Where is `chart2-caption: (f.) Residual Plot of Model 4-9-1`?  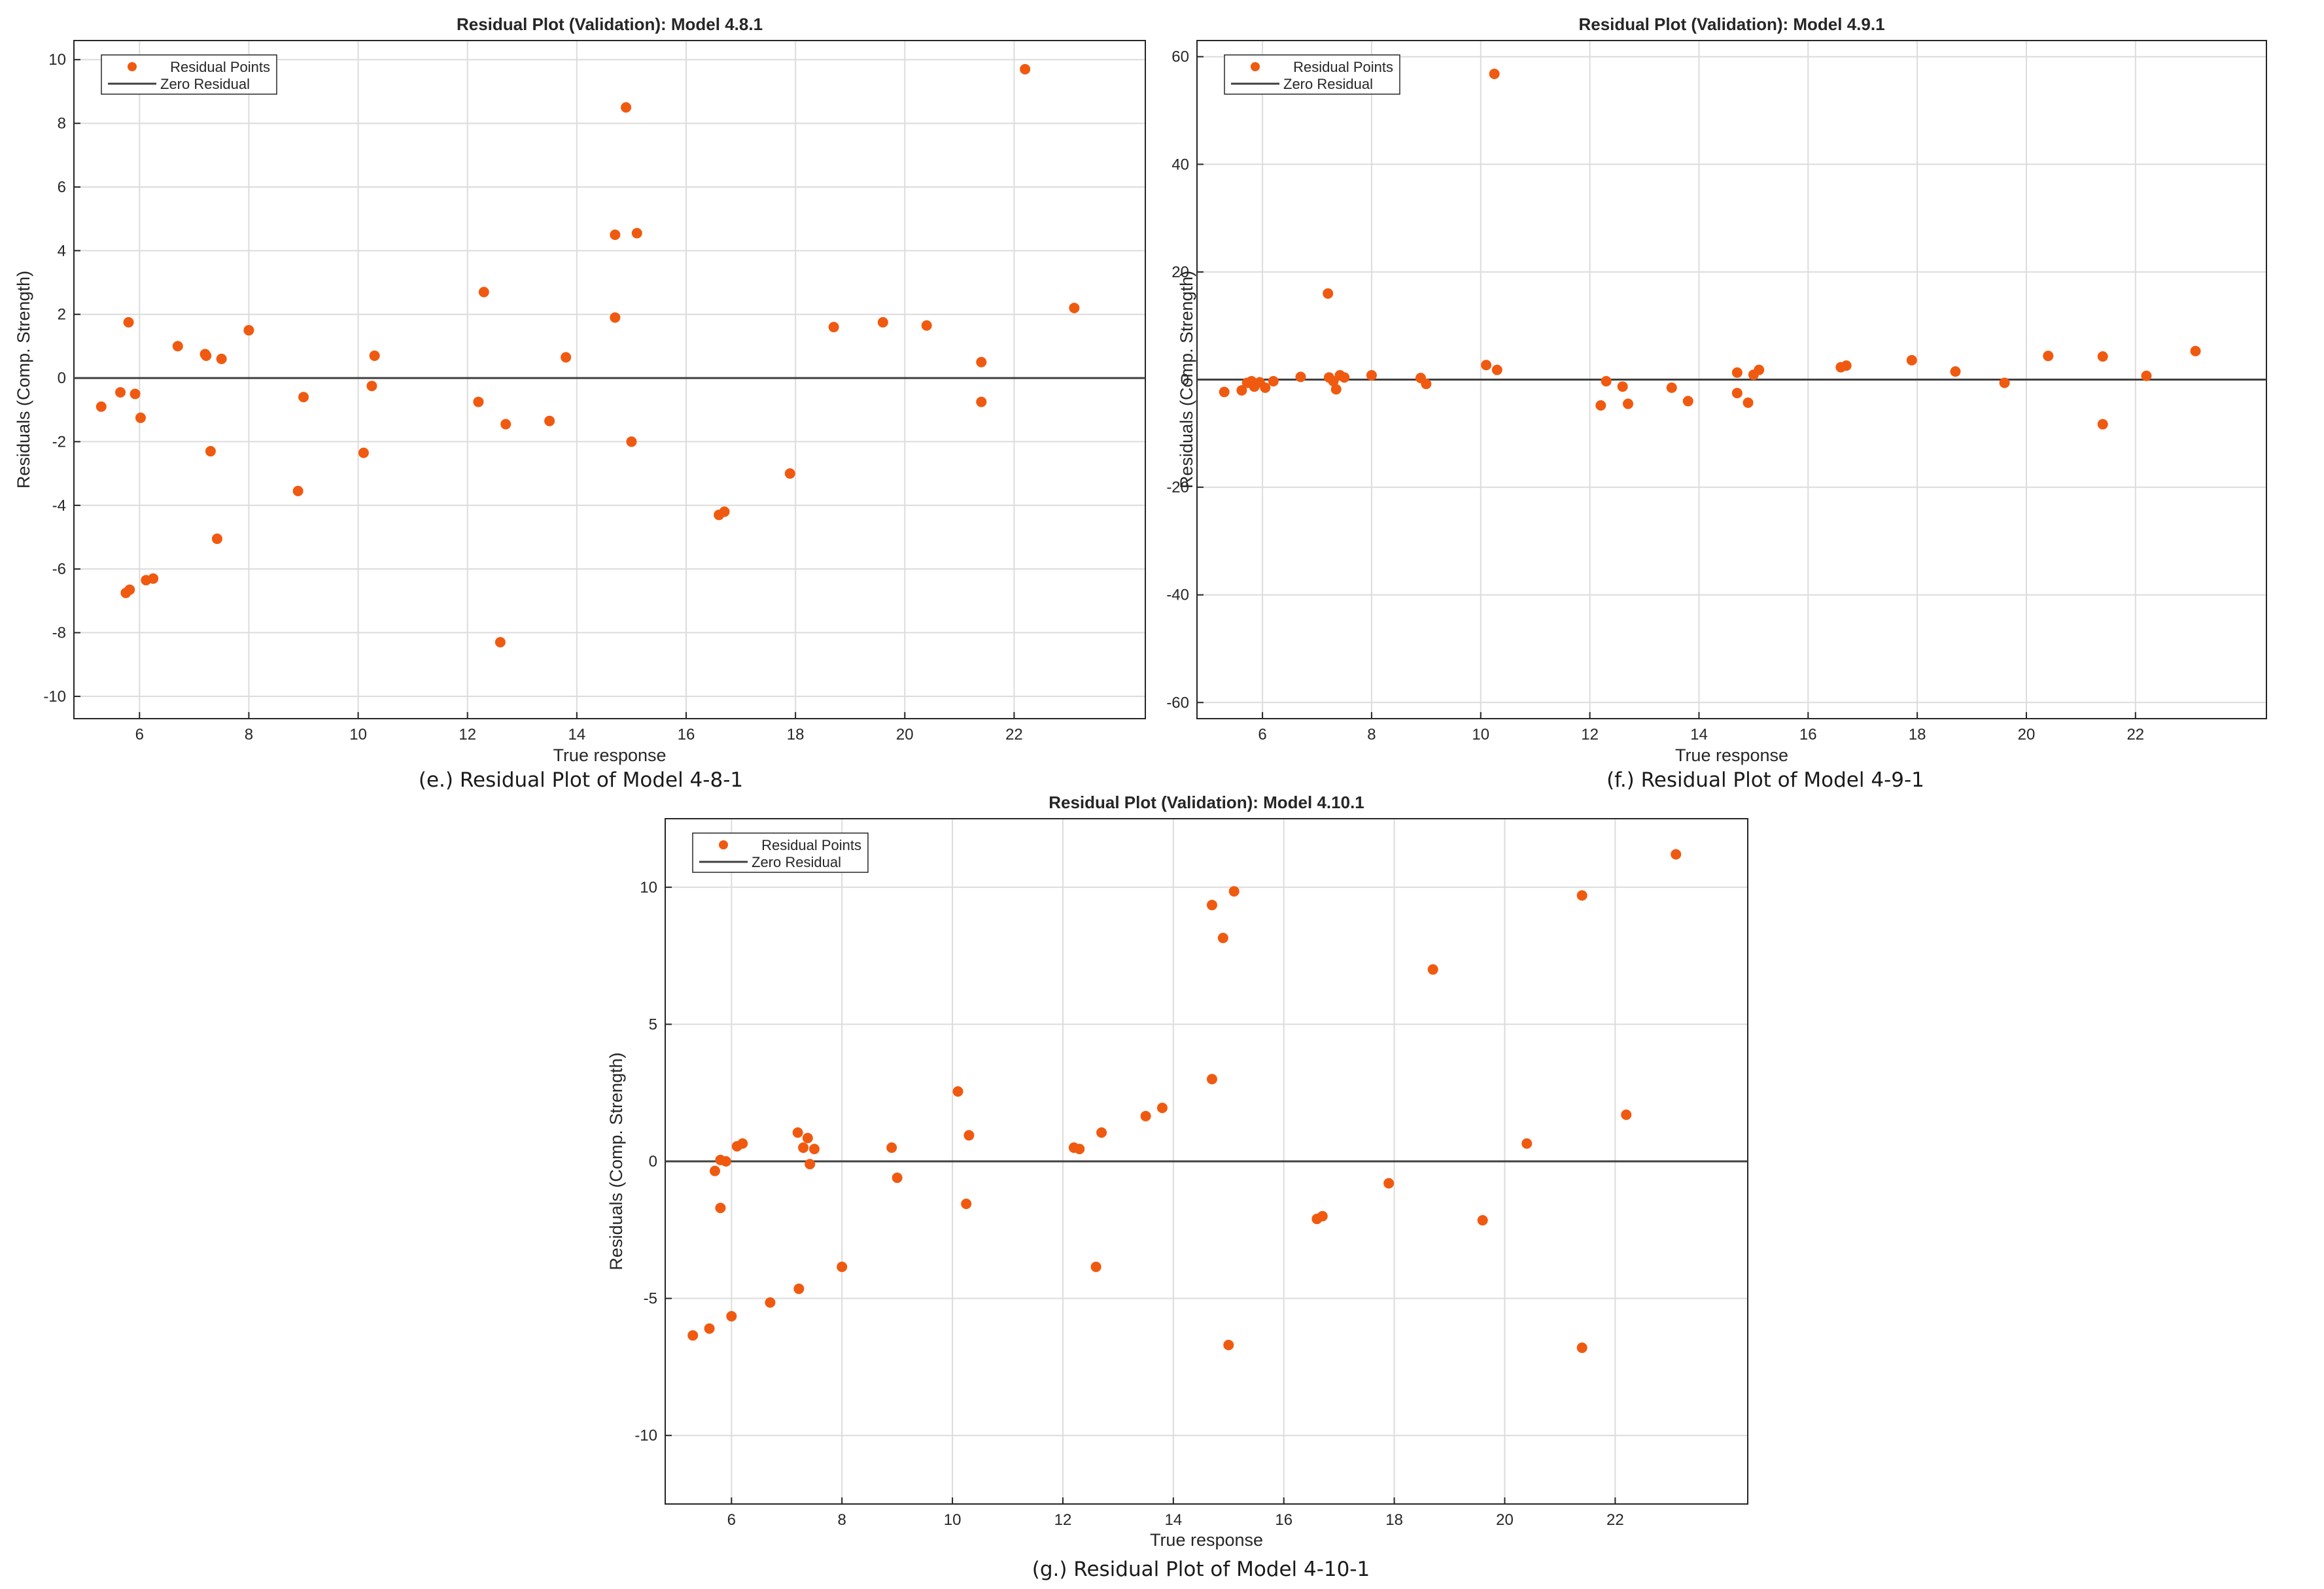 chart2-caption: (f.) Residual Plot of Model 4-9-1 is located at coordinates (1765, 780).